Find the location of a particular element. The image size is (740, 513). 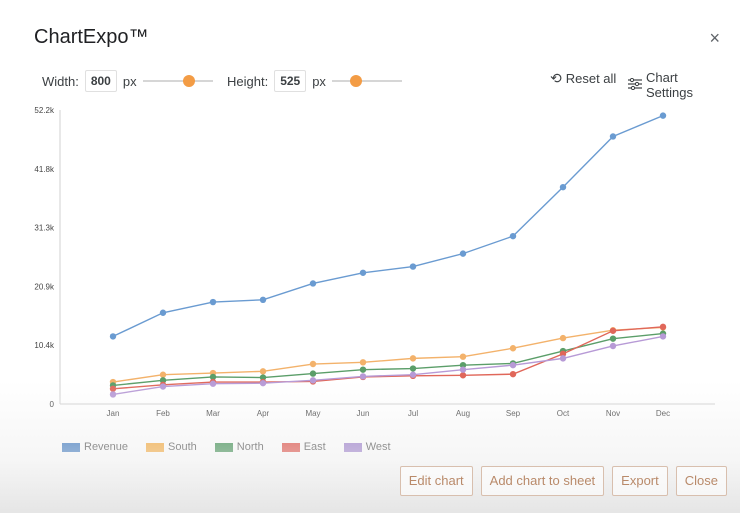

x-tick-label: Jun is located at coordinates (363, 413).